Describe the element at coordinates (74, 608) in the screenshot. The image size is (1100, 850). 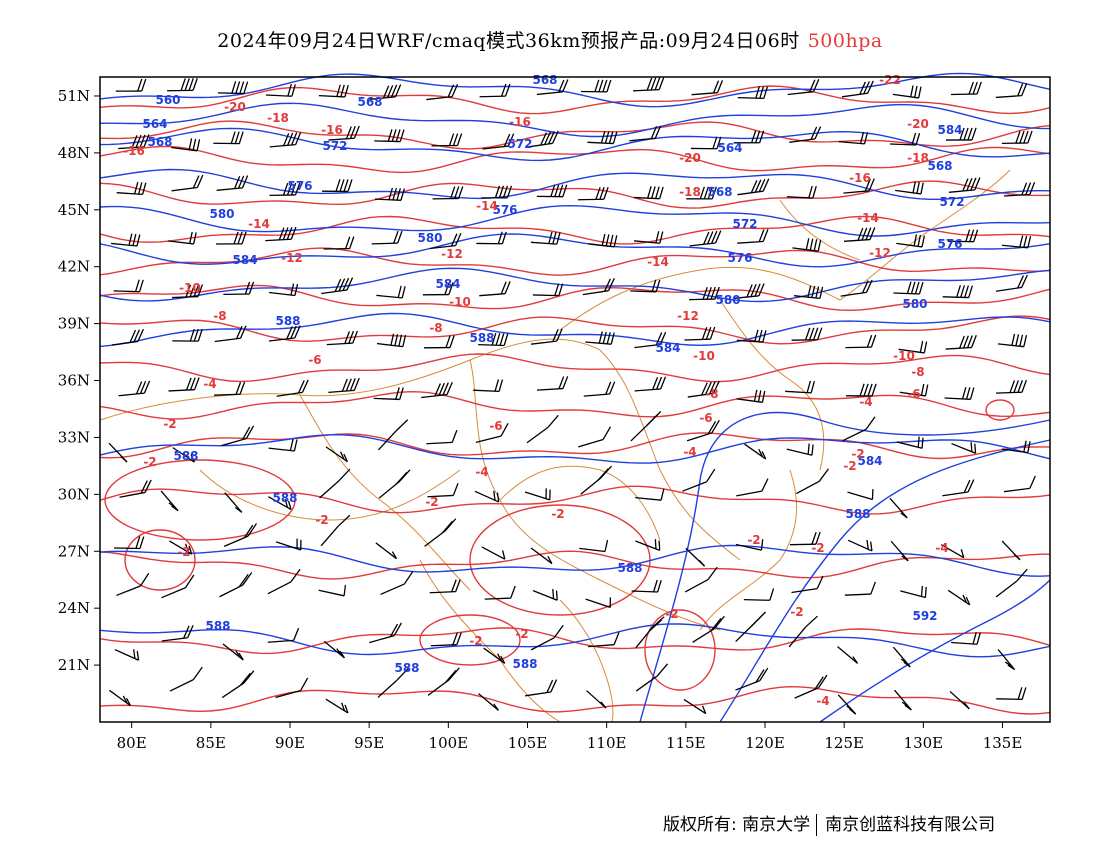
I see `lat-tick-label: 24N` at that location.